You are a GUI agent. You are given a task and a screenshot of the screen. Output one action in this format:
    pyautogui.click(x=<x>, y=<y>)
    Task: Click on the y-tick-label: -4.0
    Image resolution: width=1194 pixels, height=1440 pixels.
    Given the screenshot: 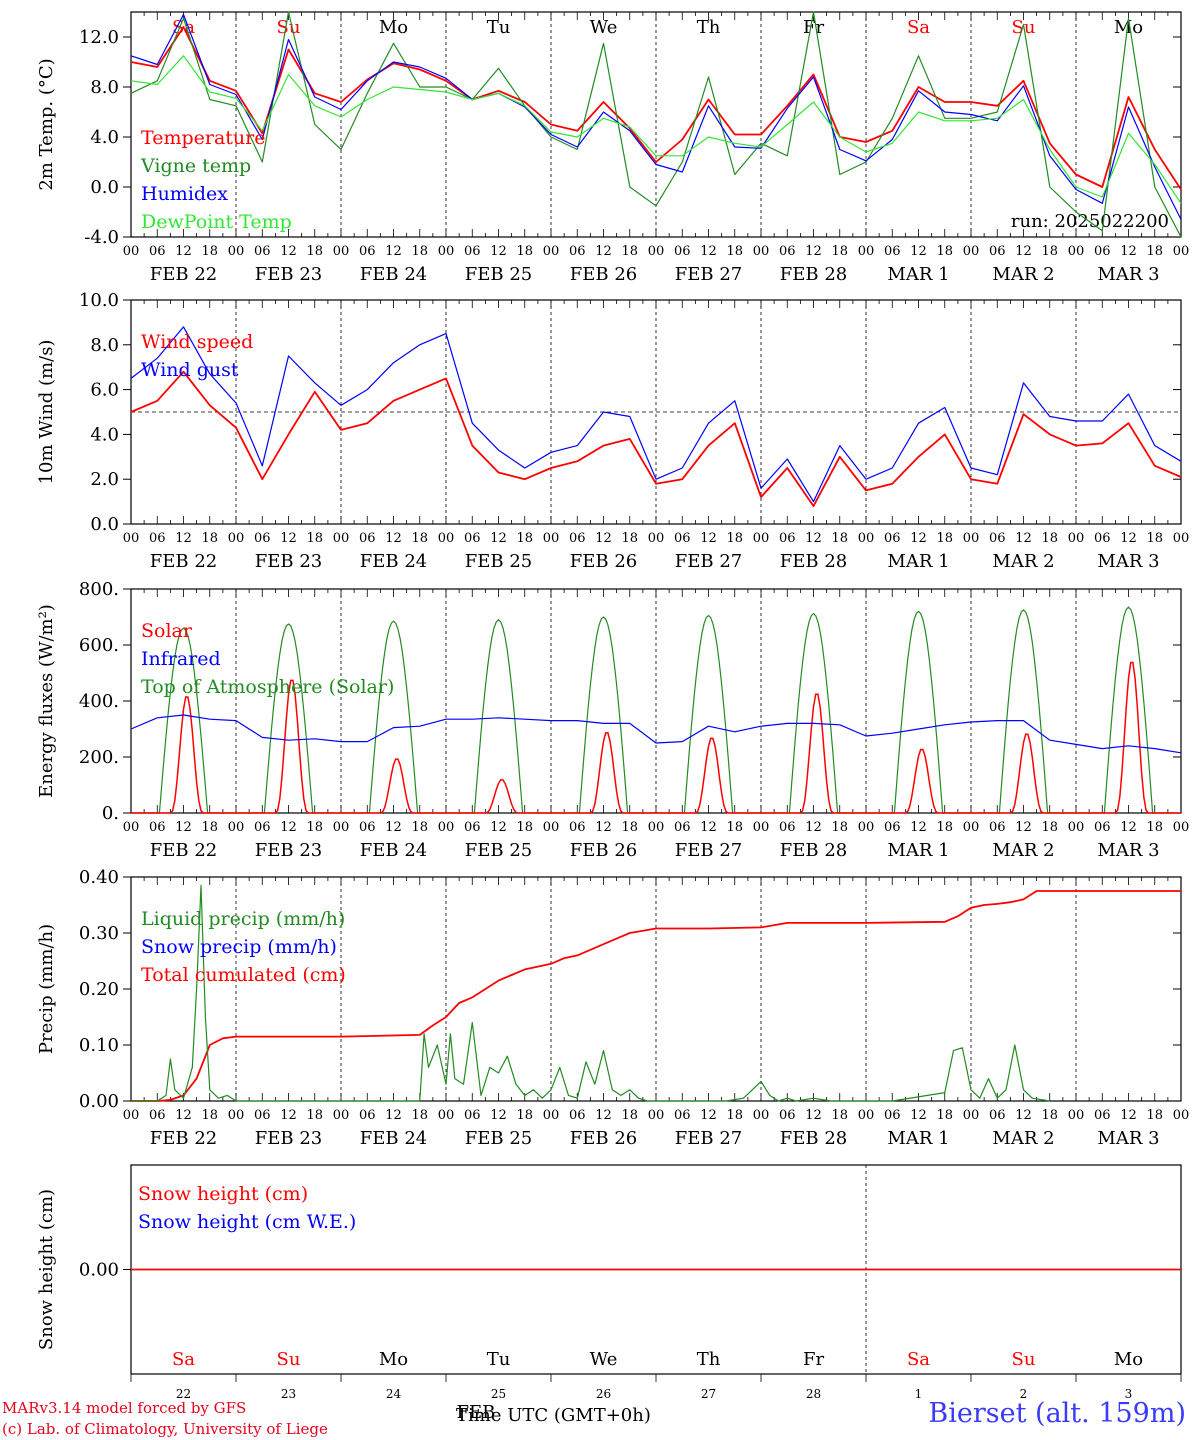 What is the action you would take?
    pyautogui.click(x=101, y=237)
    